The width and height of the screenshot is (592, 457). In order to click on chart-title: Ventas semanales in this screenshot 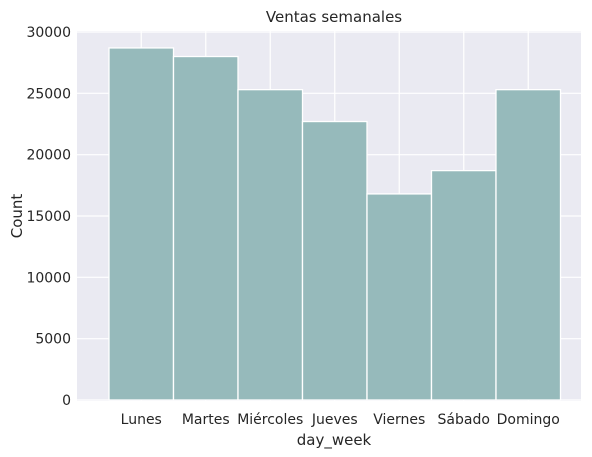, I will do `click(334, 17)`.